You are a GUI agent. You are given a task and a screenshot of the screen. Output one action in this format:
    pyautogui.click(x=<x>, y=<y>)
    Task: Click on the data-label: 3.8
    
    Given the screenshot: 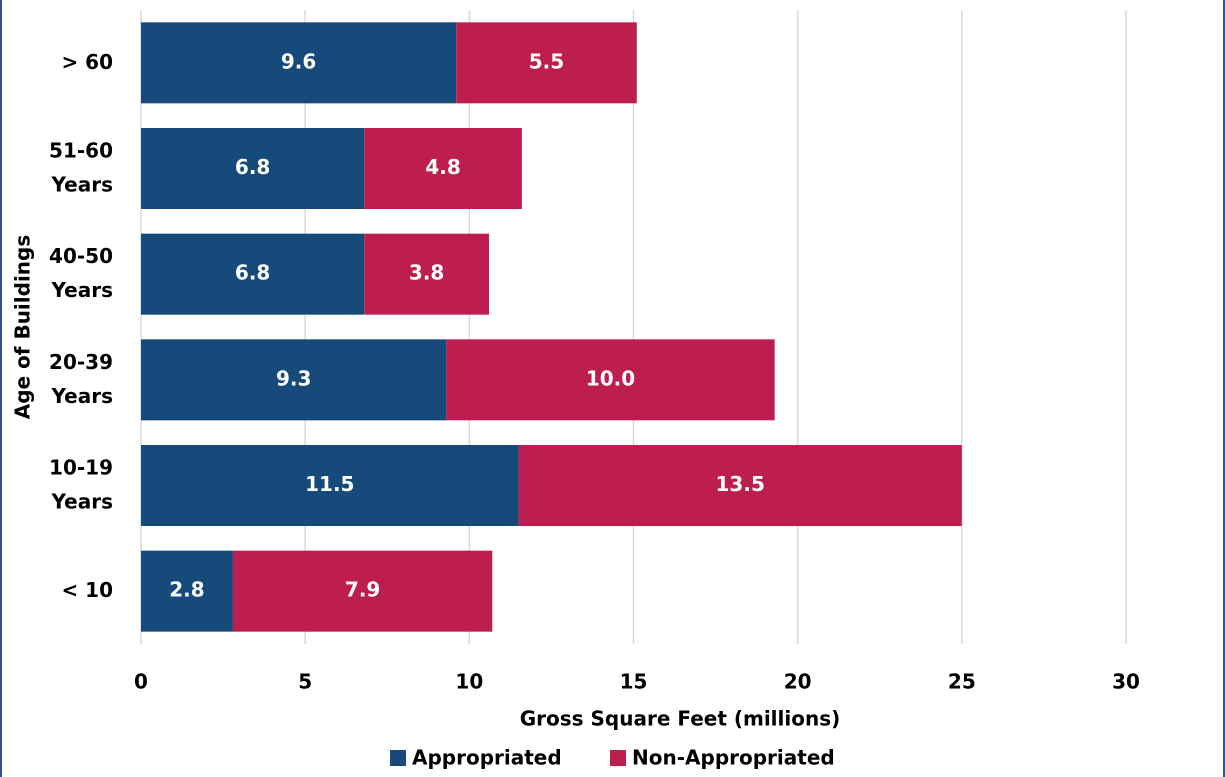 What is the action you would take?
    pyautogui.click(x=426, y=273)
    